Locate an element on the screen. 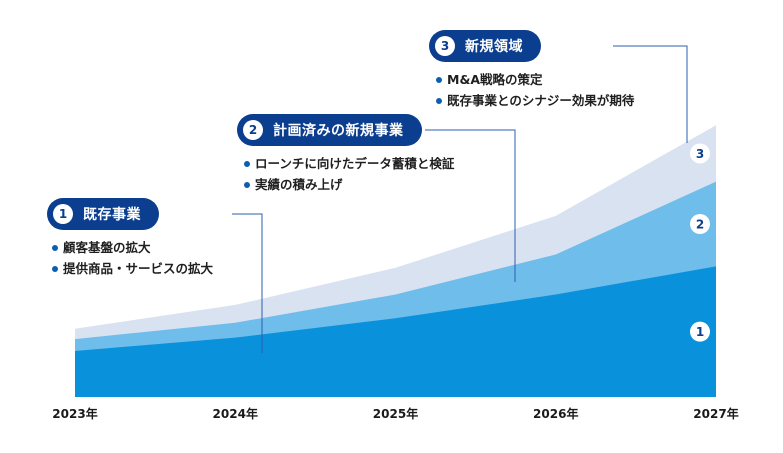 Image resolution: width=783 pixels, height=453 pixels. series-marker-label: 2 is located at coordinates (700, 224).